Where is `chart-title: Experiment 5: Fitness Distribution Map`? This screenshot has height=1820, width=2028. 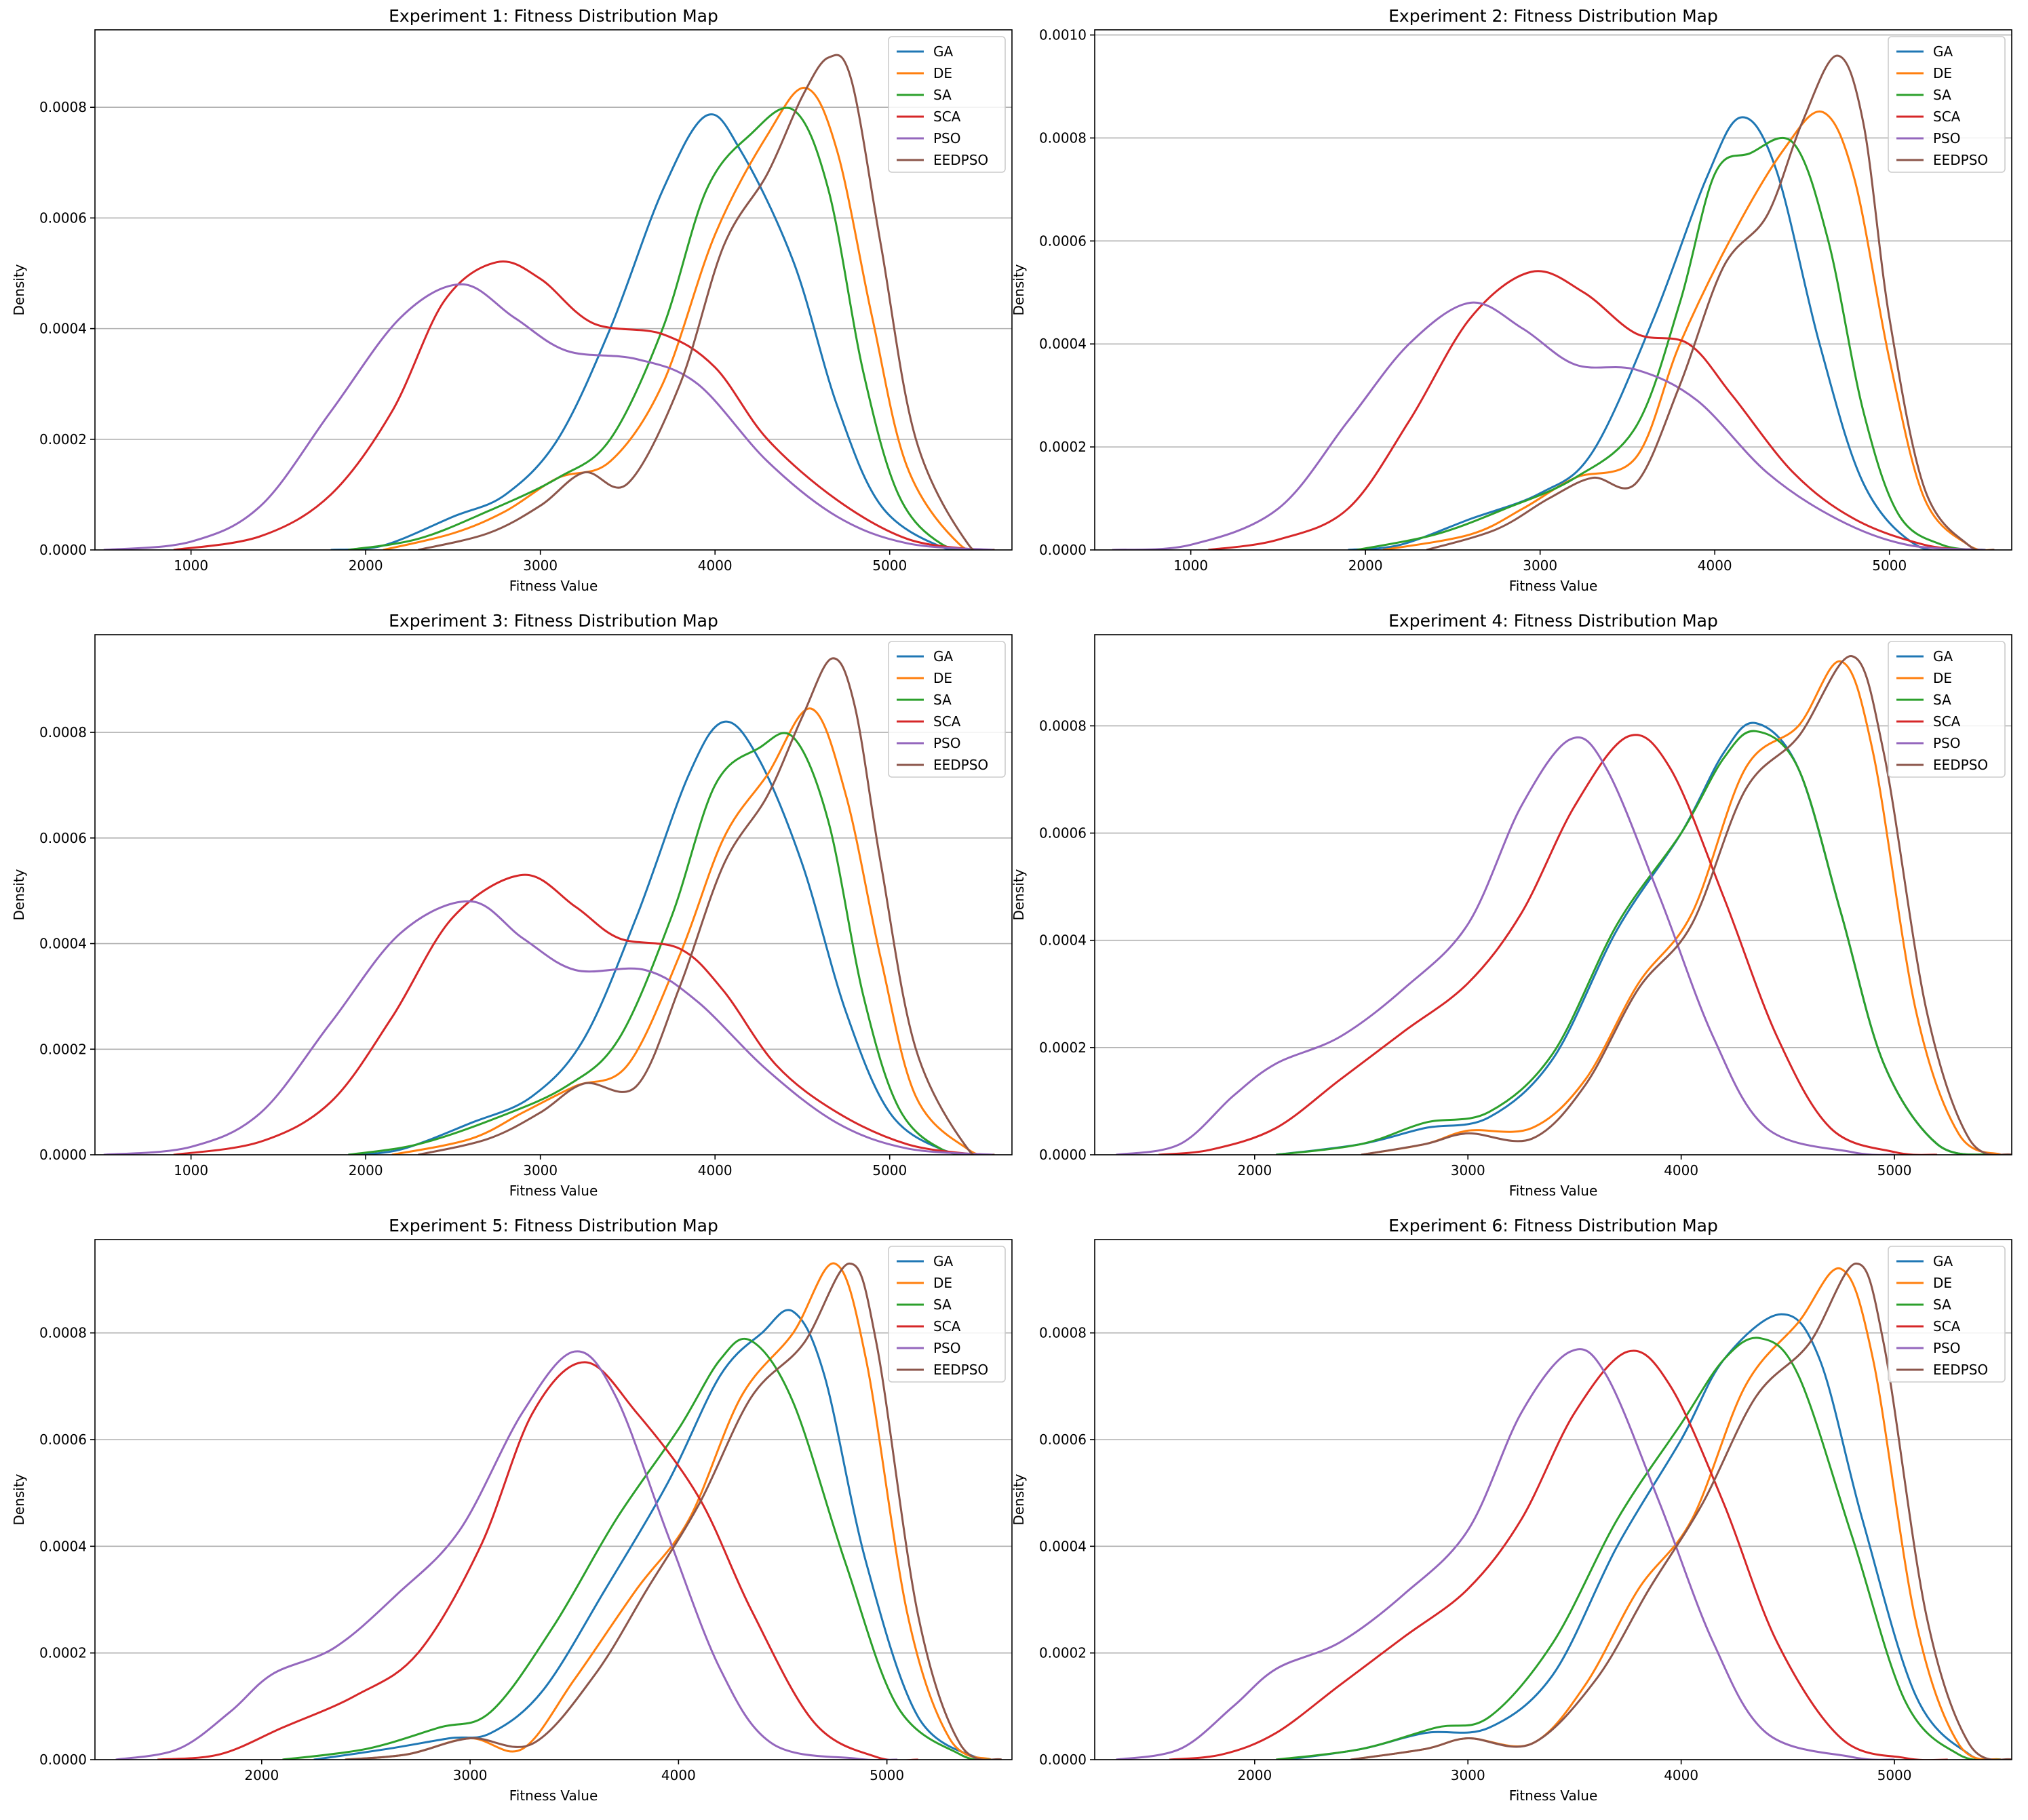
chart-title: Experiment 5: Fitness Distribution Map is located at coordinates (553, 1225).